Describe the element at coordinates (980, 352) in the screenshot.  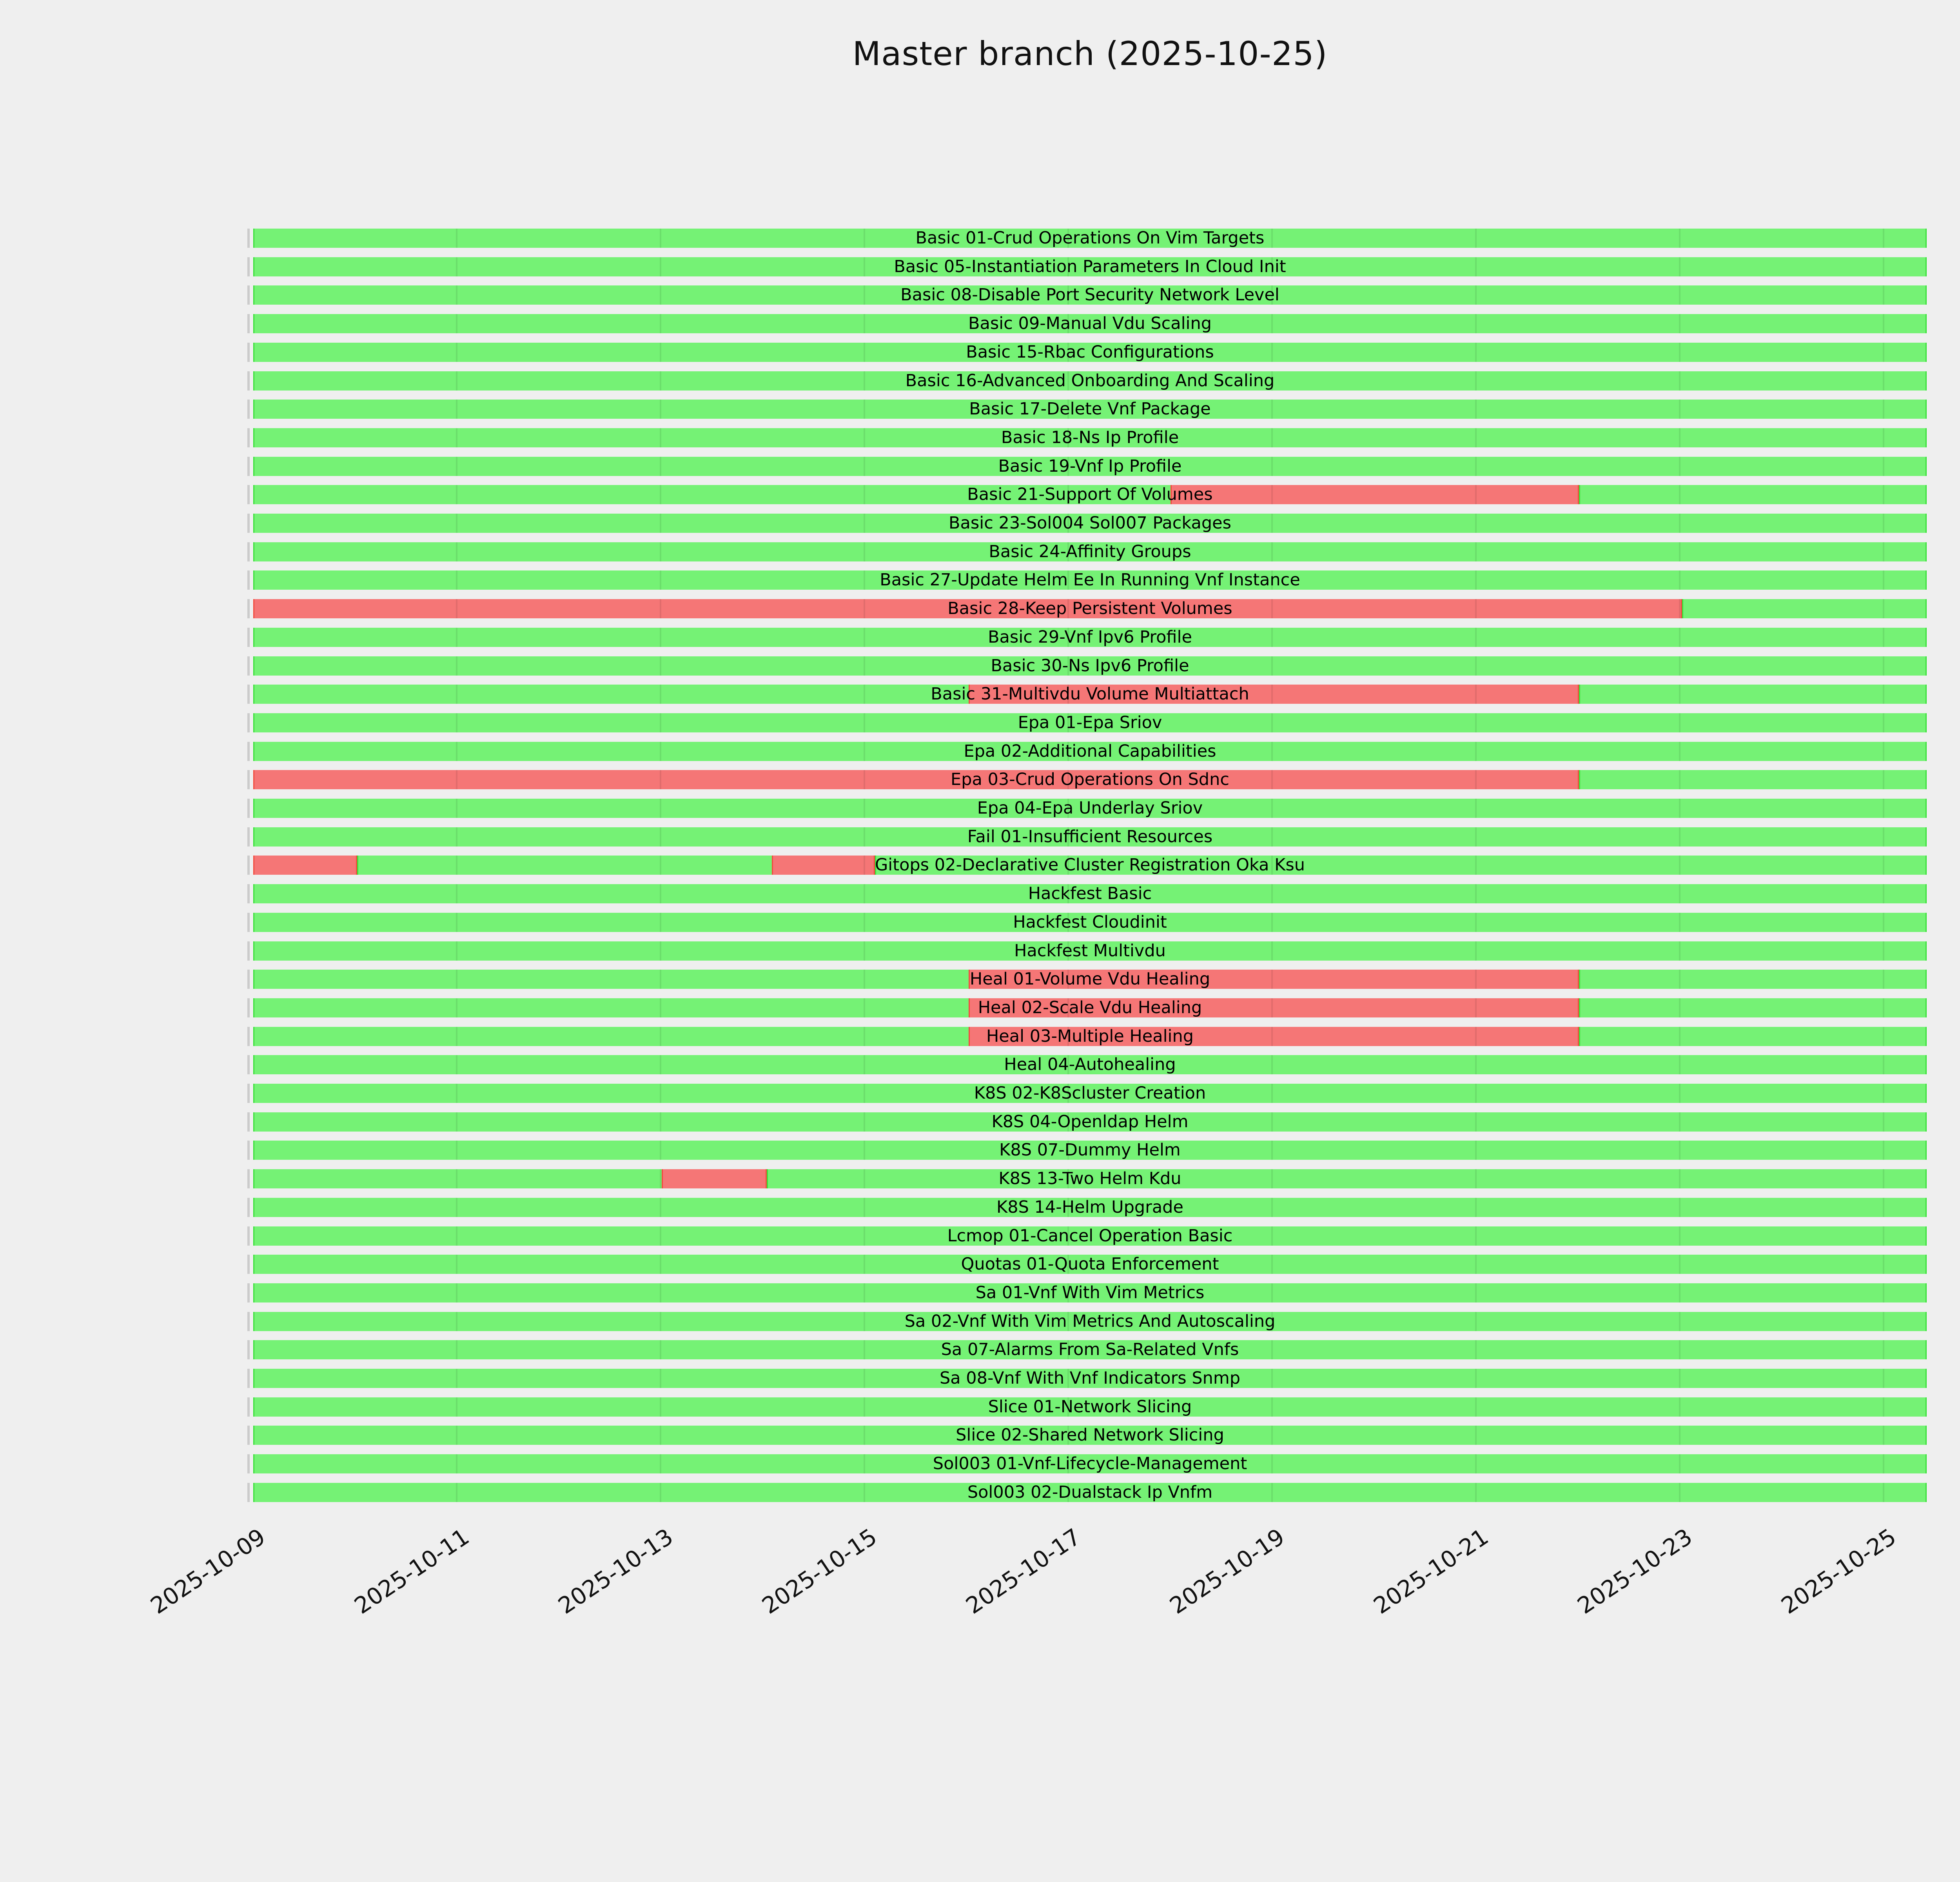
I see `test-row: Basic 15-Rbac Configurations` at that location.